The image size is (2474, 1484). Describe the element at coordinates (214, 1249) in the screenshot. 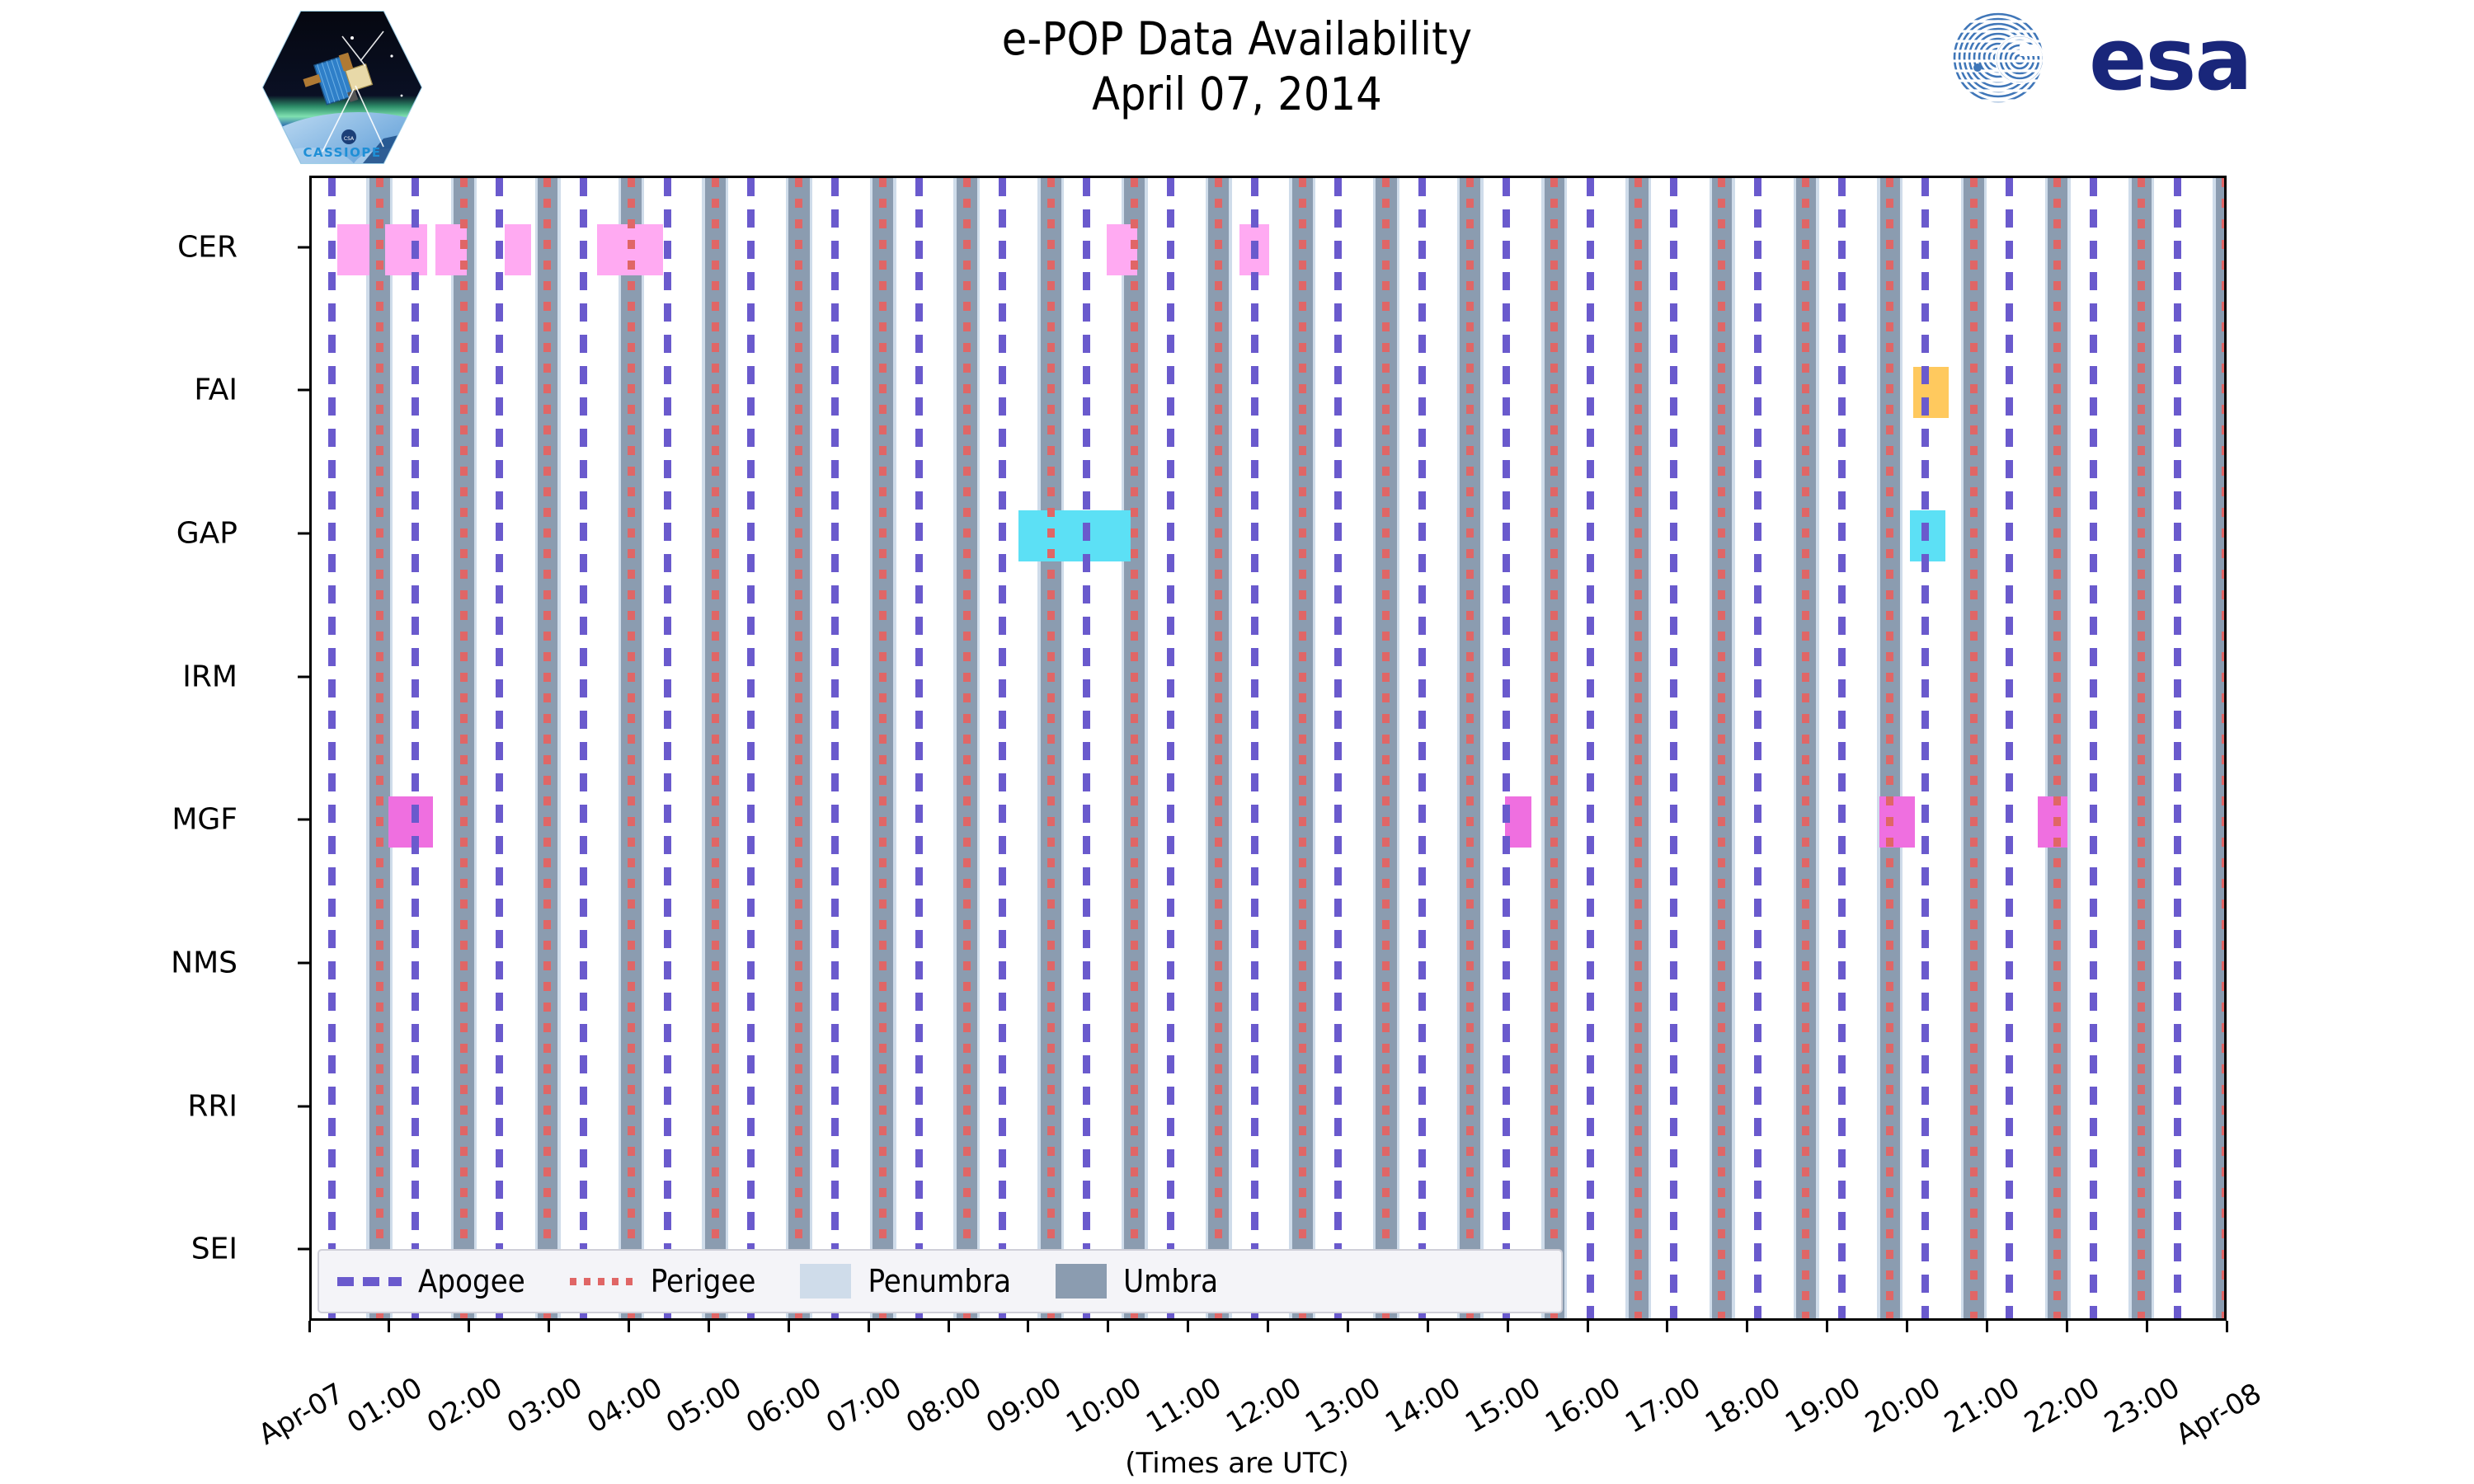

I see `y-tick-label-sei: SEI` at that location.